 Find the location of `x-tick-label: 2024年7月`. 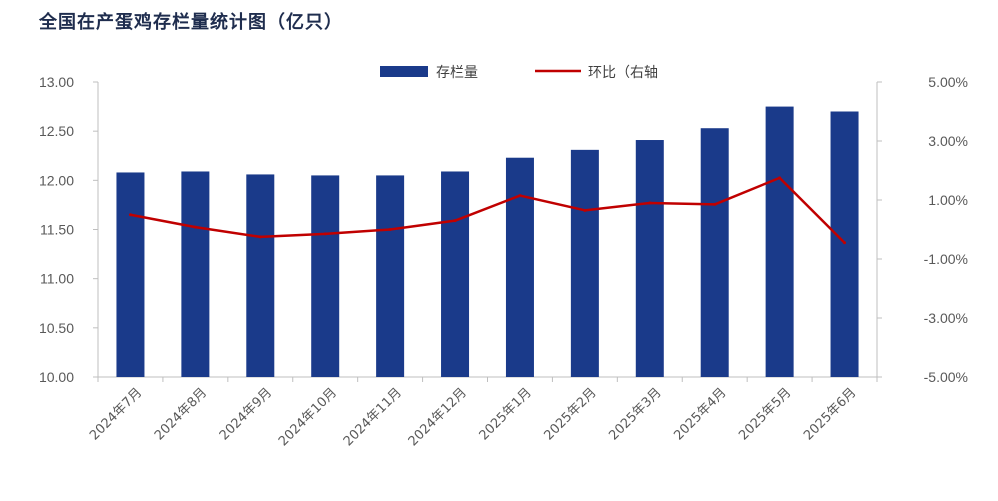

x-tick-label: 2024年7月 is located at coordinates (116, 414).